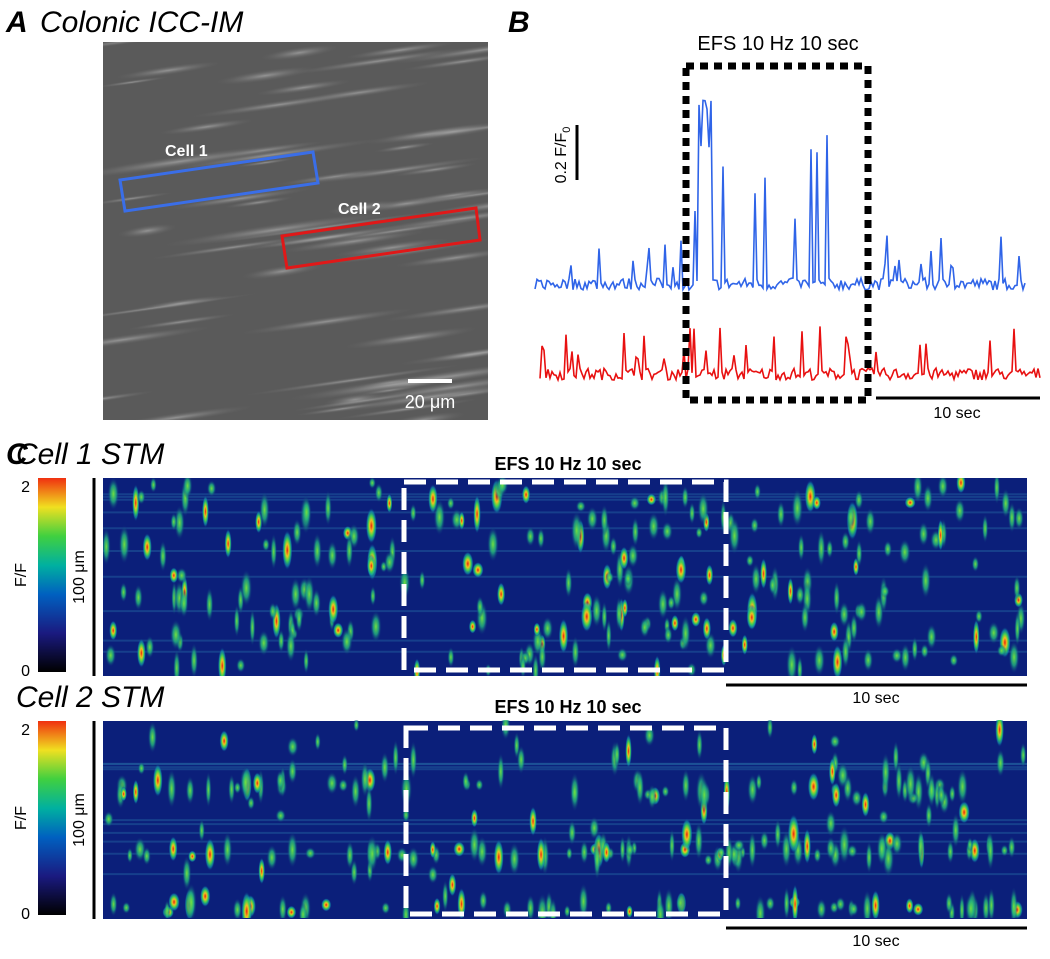 This screenshot has height=959, width=1050. Describe the element at coordinates (777, 44) in the screenshot. I see `stimulus-label: EFS 10 Hz 10 sec` at that location.